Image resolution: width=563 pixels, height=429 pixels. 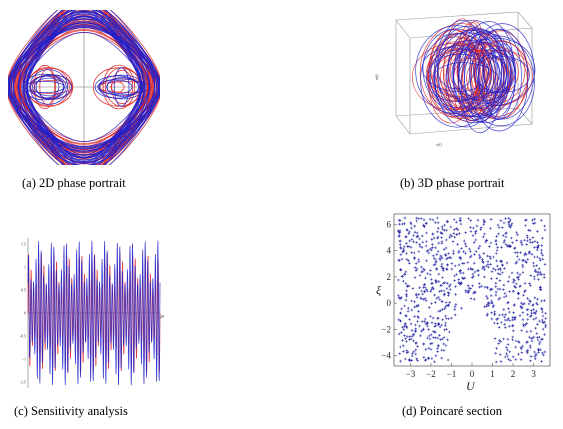 What do you see at coordinates (452, 374) in the screenshot?
I see `x-tick-label: −1` at bounding box center [452, 374].